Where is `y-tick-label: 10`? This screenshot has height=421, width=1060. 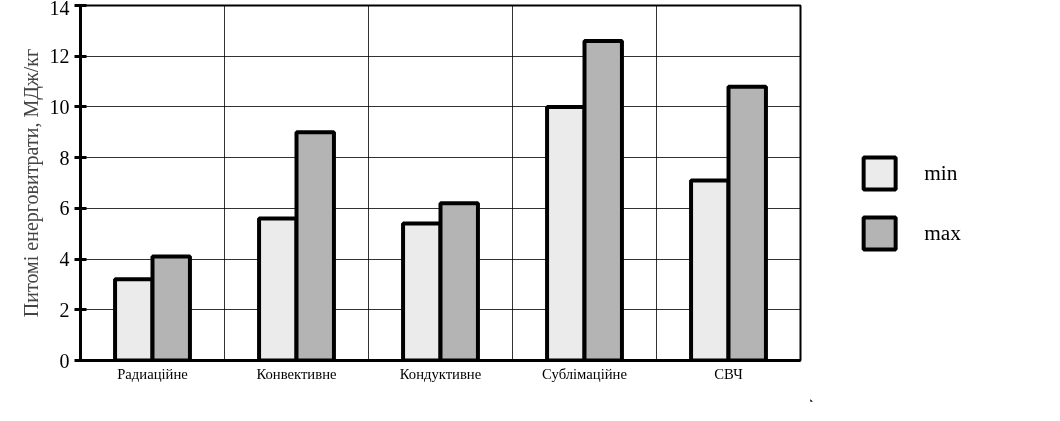 y-tick-label: 10 is located at coordinates (59, 106).